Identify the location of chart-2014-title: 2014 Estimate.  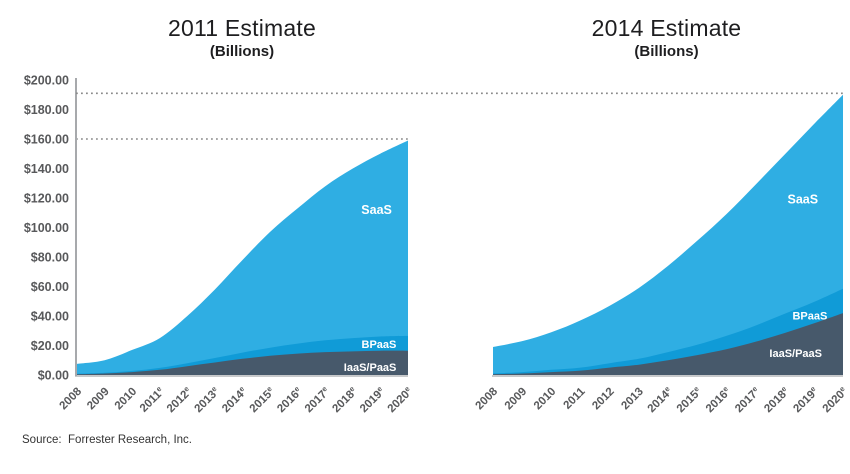
(666, 28).